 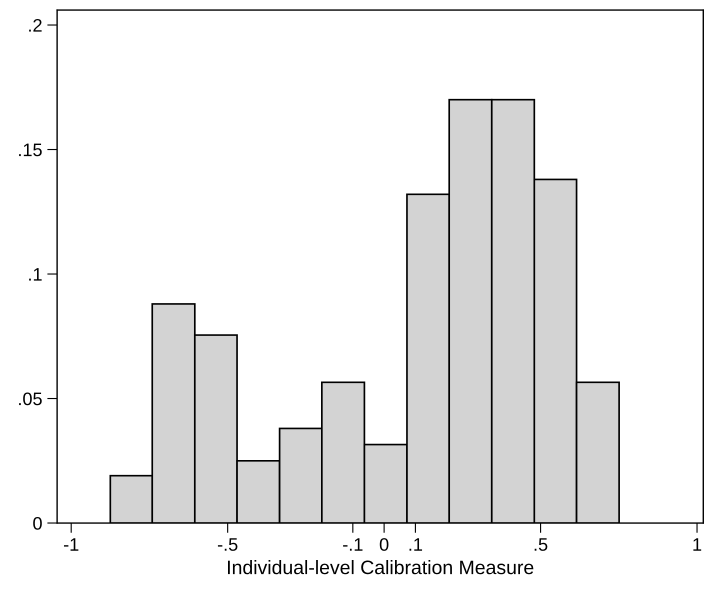 What do you see at coordinates (541, 544) in the screenshot?
I see `x-tick-label: .5` at bounding box center [541, 544].